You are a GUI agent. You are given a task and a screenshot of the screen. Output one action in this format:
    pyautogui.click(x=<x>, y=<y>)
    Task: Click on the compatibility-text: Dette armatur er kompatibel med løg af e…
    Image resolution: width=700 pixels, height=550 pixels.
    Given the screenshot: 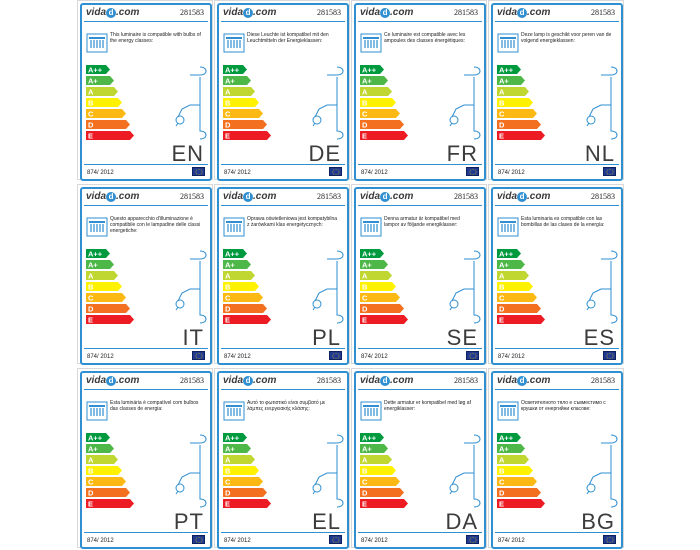 What is the action you would take?
    pyautogui.click(x=427, y=406)
    